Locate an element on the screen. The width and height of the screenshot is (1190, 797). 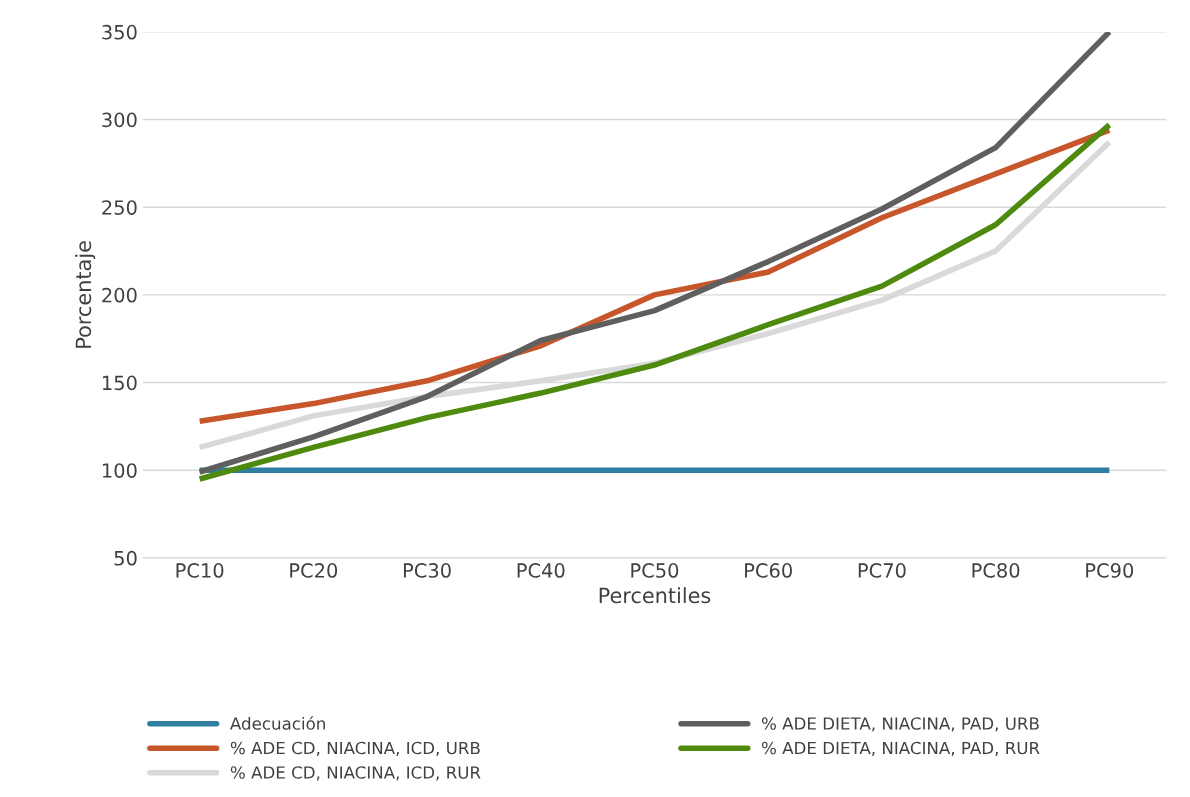
x-tick-label: PC40 is located at coordinates (541, 570).